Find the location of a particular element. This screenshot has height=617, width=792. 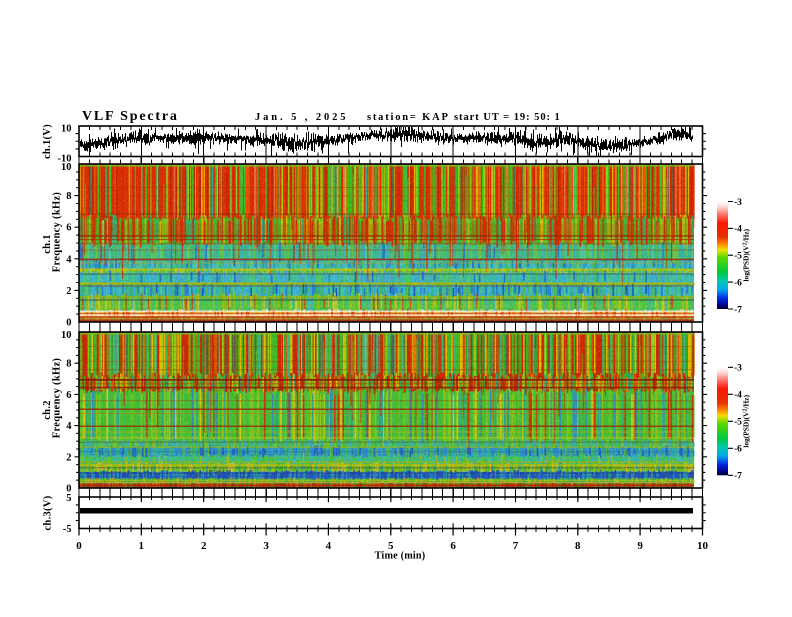

svg-text: 1 is located at coordinates (142, 546).